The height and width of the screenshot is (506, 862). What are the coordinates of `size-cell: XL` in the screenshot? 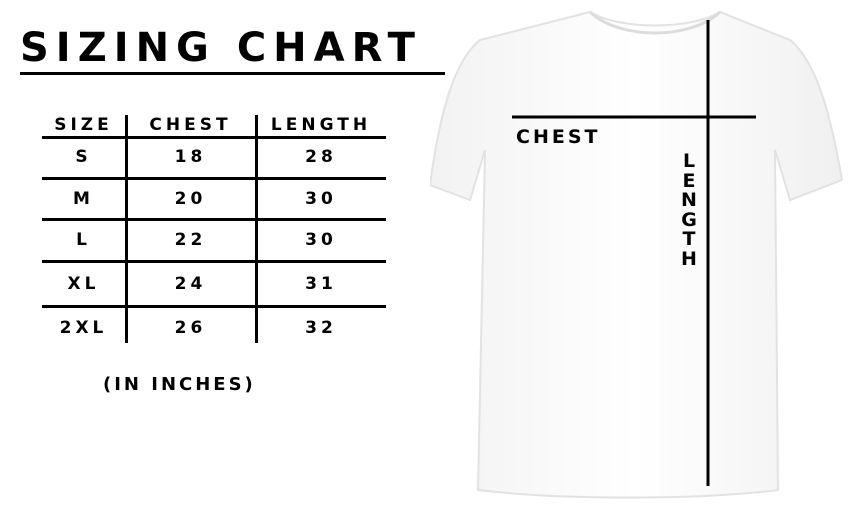 It's located at (83, 284).